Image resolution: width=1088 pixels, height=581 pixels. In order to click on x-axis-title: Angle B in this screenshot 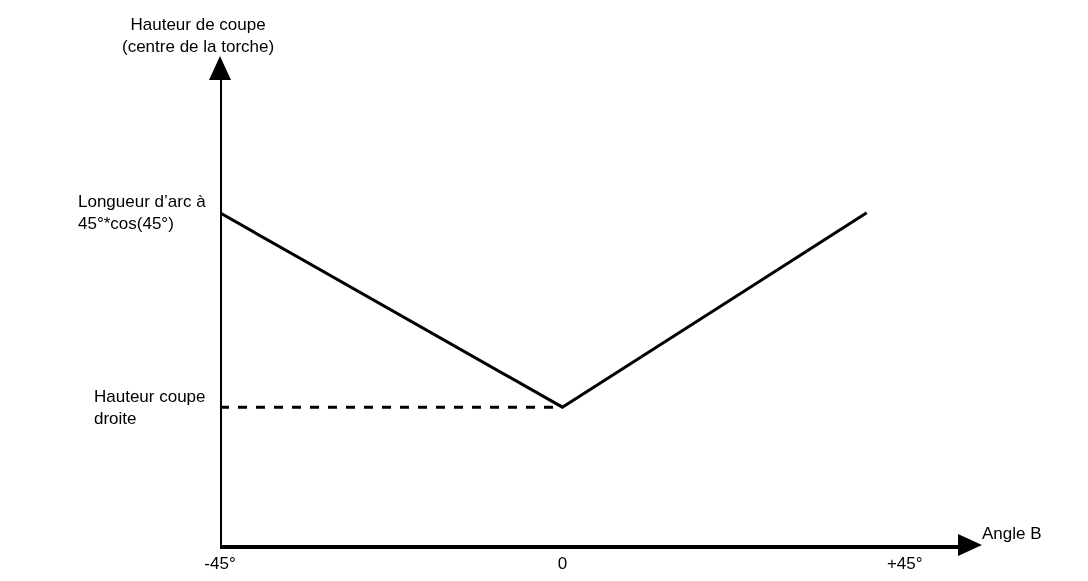, I will do `click(1012, 533)`.